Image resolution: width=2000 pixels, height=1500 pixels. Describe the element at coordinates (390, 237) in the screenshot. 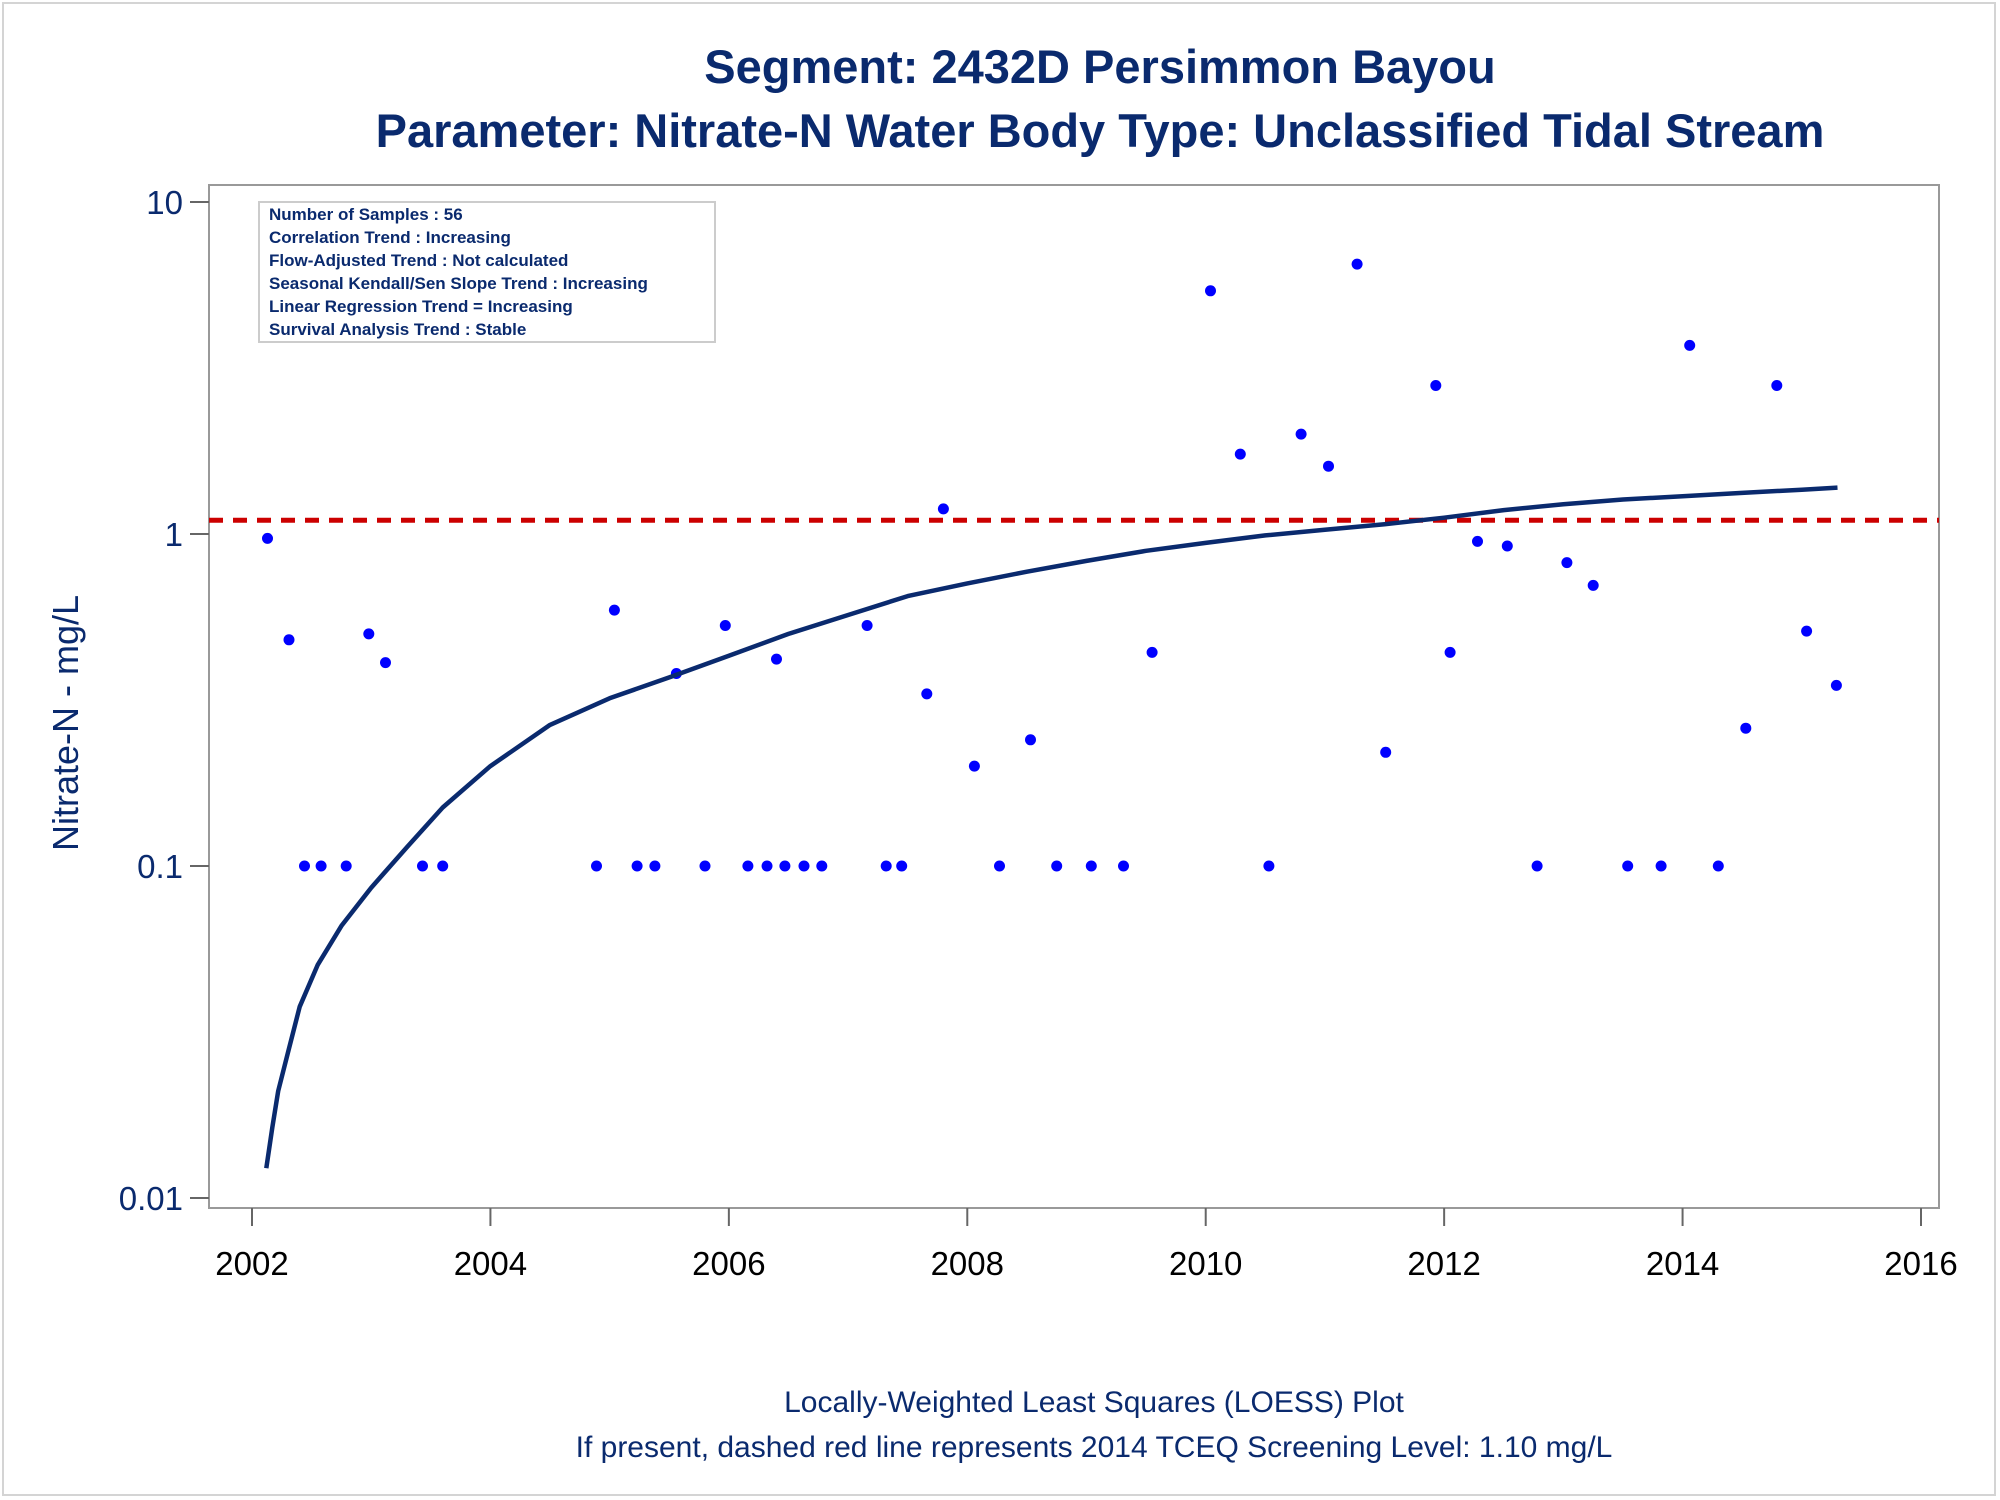

I see `legend-line-2: Correlation Trend : Increasing` at that location.